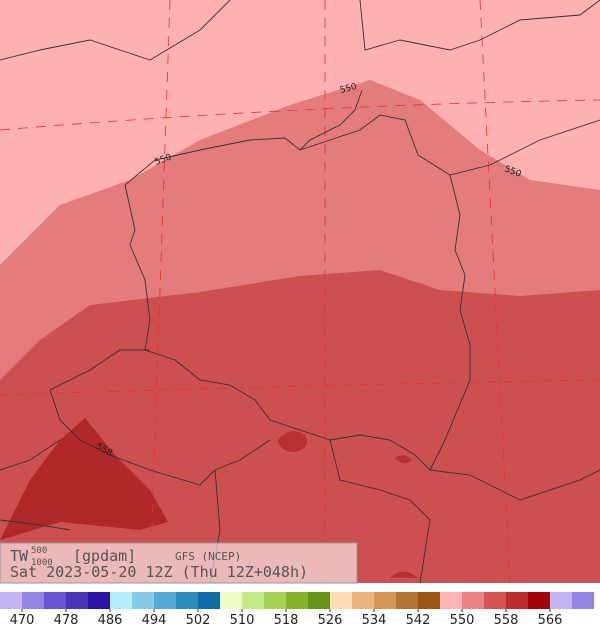 This screenshot has height=640, width=600. I want to click on contour-label: 550, so click(348, 89).